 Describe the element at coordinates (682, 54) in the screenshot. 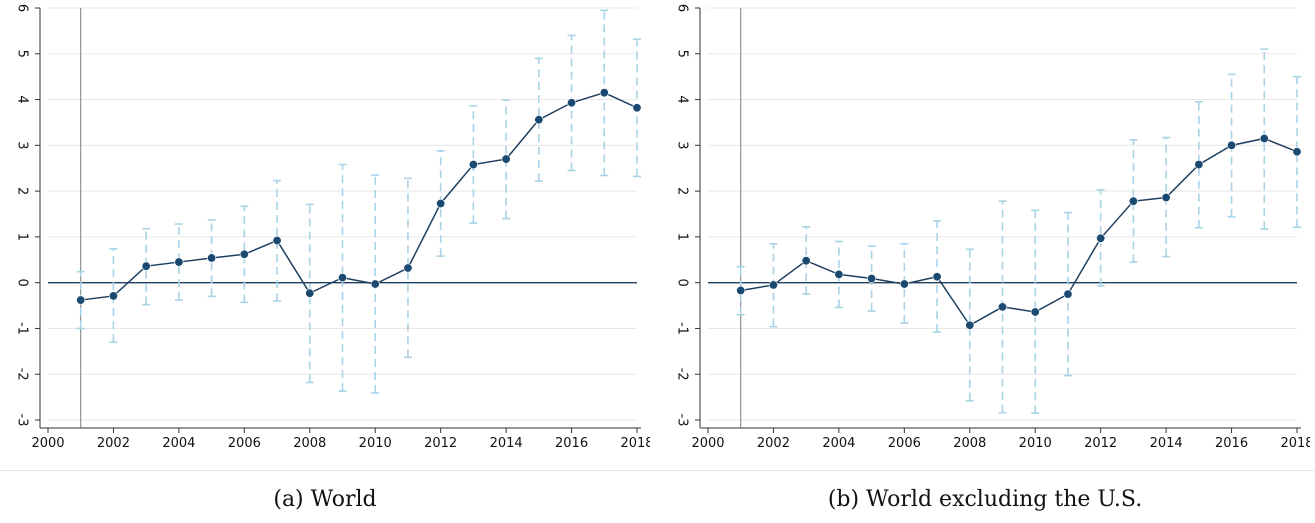

I see `chart1-y-tick-label: 5` at that location.